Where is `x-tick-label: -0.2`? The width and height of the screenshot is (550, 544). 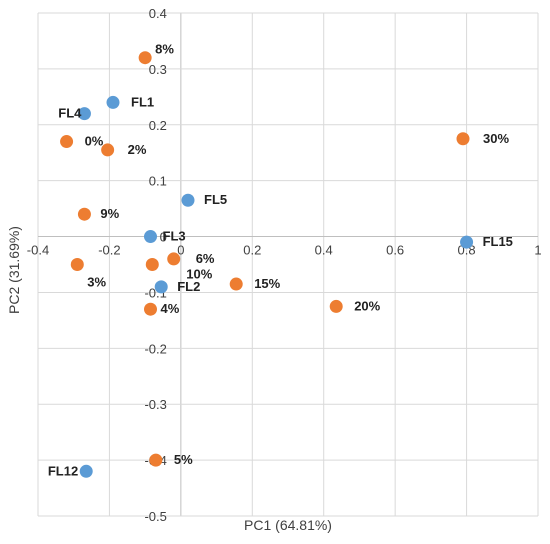 x-tick-label: -0.2 is located at coordinates (109, 250).